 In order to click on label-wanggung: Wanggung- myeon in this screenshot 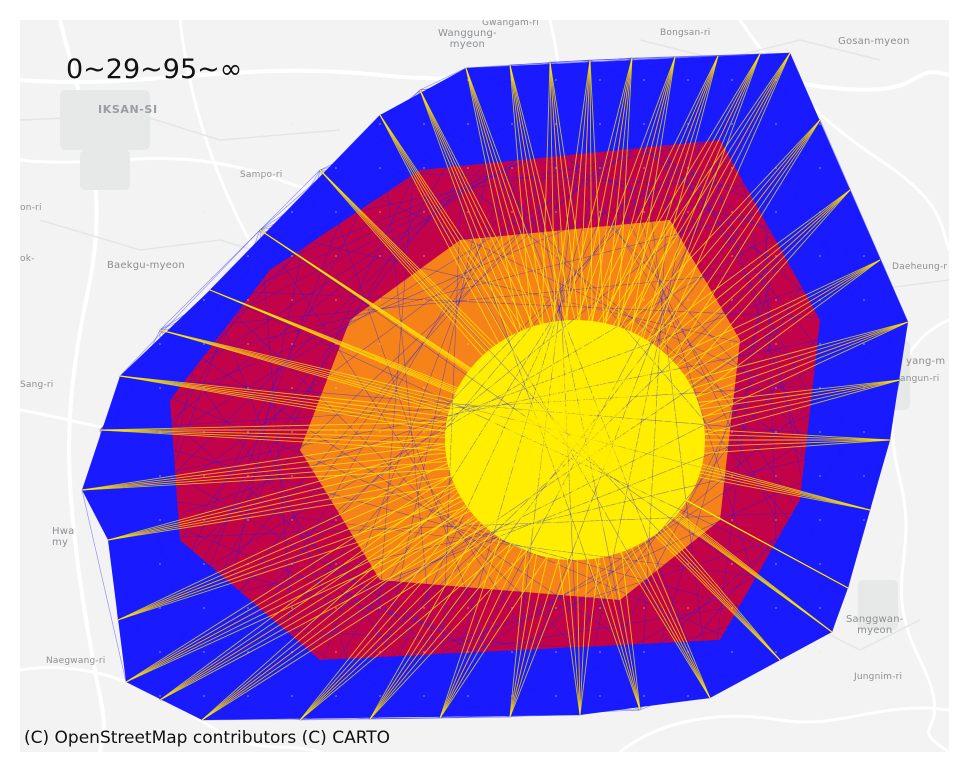, I will do `click(467, 39)`.